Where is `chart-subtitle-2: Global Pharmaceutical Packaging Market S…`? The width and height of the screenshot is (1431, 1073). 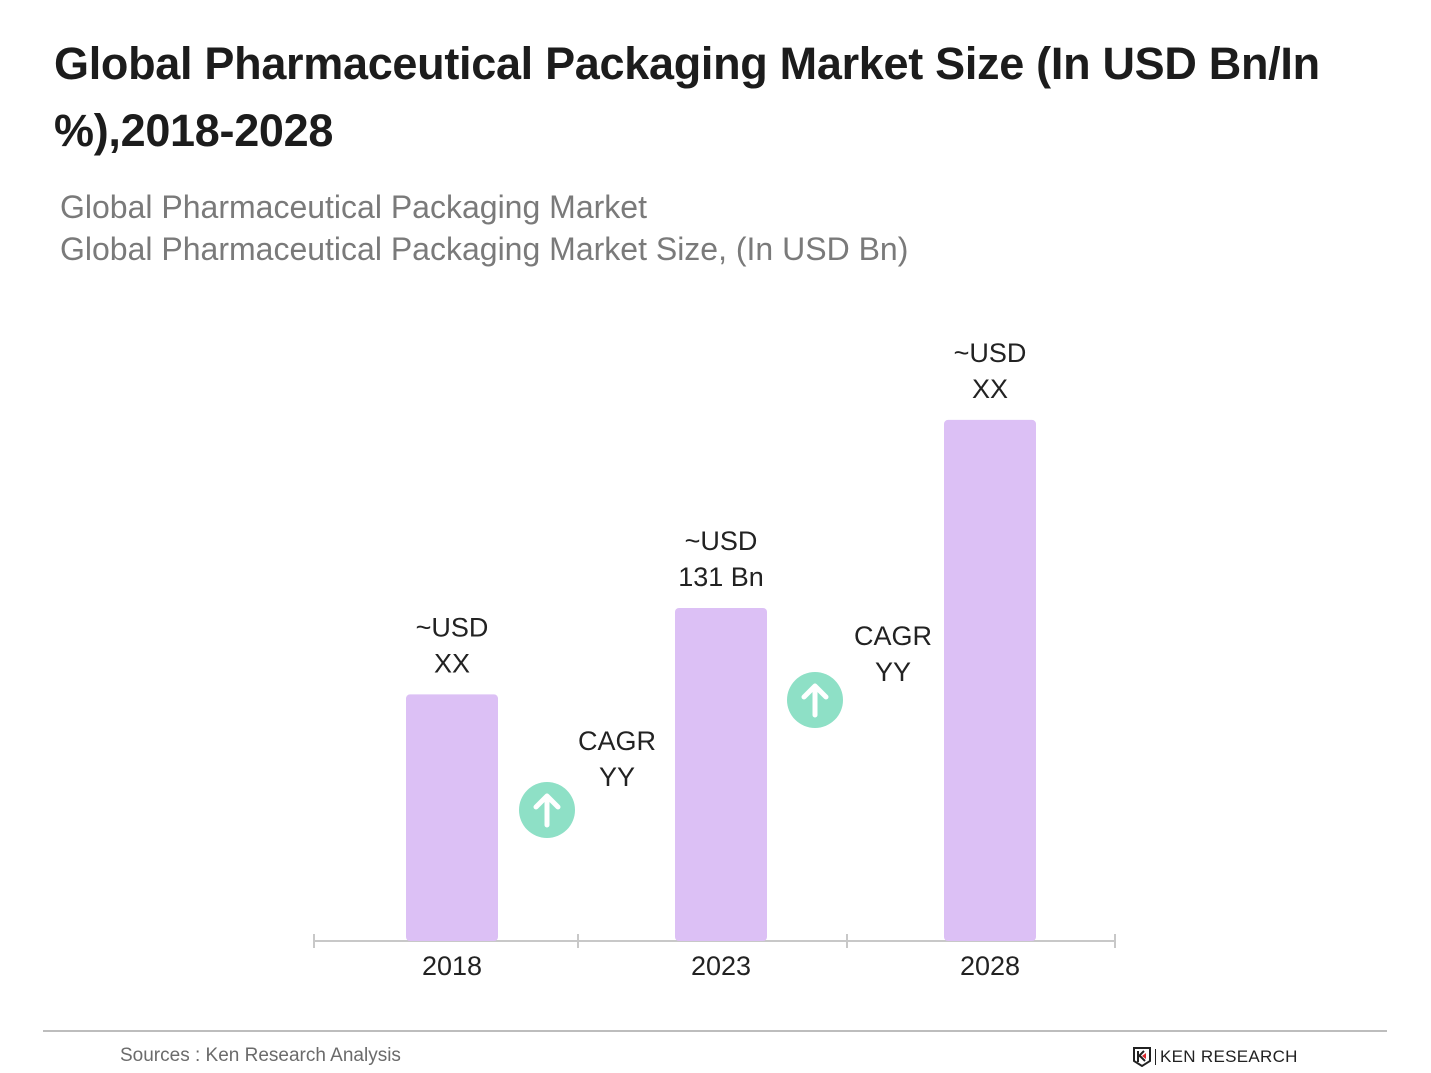
chart-subtitle-2: Global Pharmaceutical Packaging Market S… is located at coordinates (484, 249).